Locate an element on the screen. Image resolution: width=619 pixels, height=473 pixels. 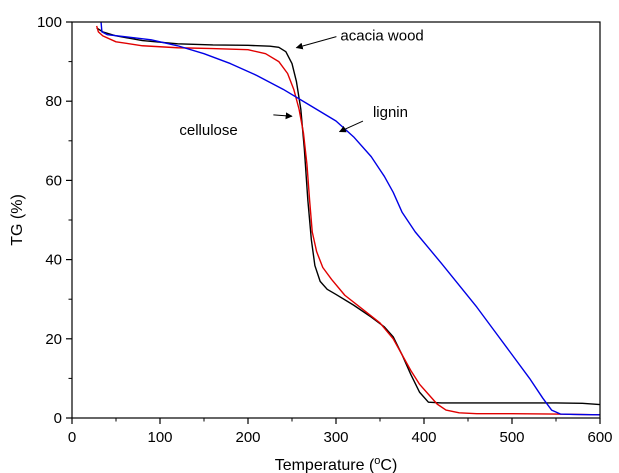
annotation-layer: acacia wood cellulose lignin is located at coordinates (301, 83).